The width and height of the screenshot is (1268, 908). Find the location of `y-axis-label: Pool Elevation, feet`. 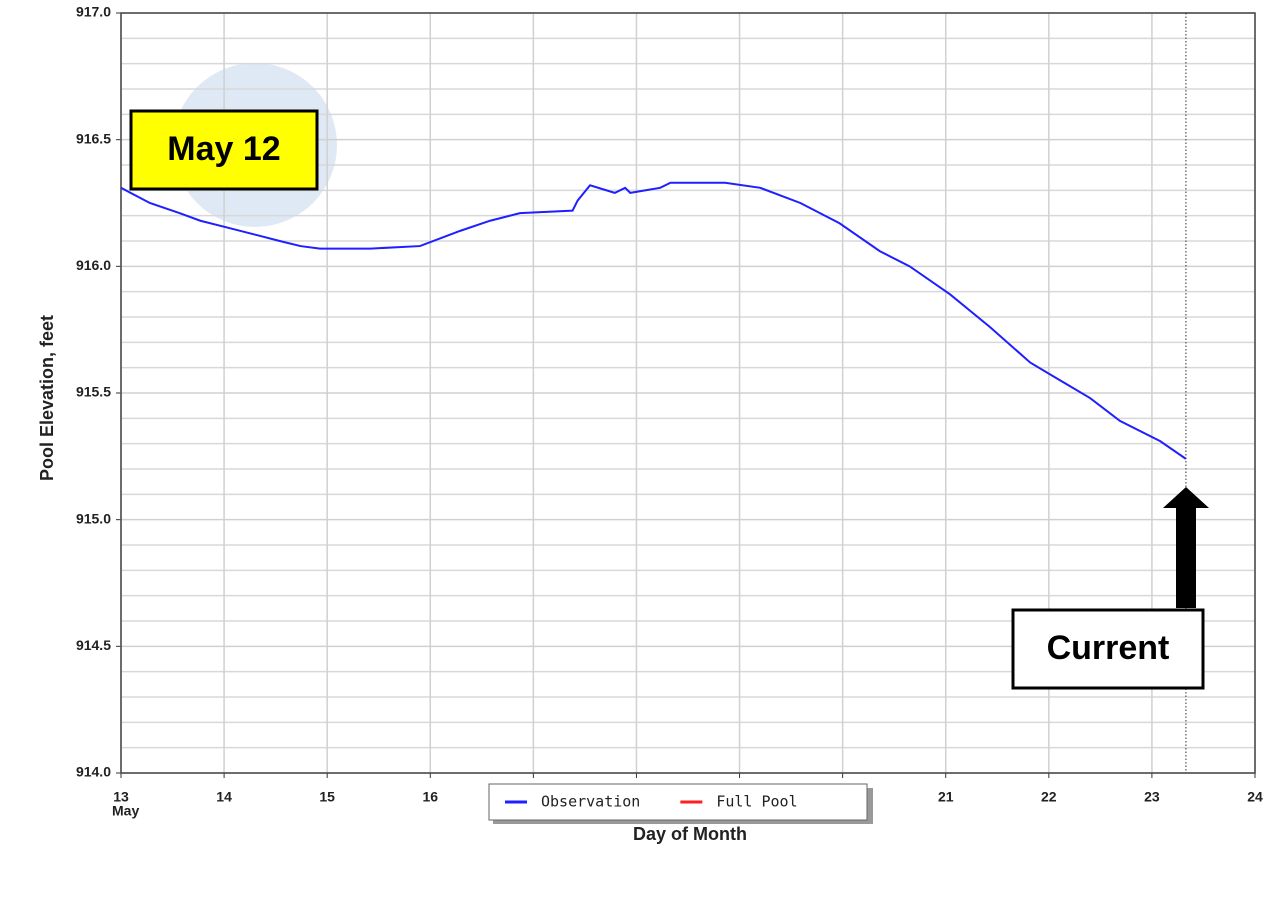

y-axis-label: Pool Elevation, feet is located at coordinates (47, 398).